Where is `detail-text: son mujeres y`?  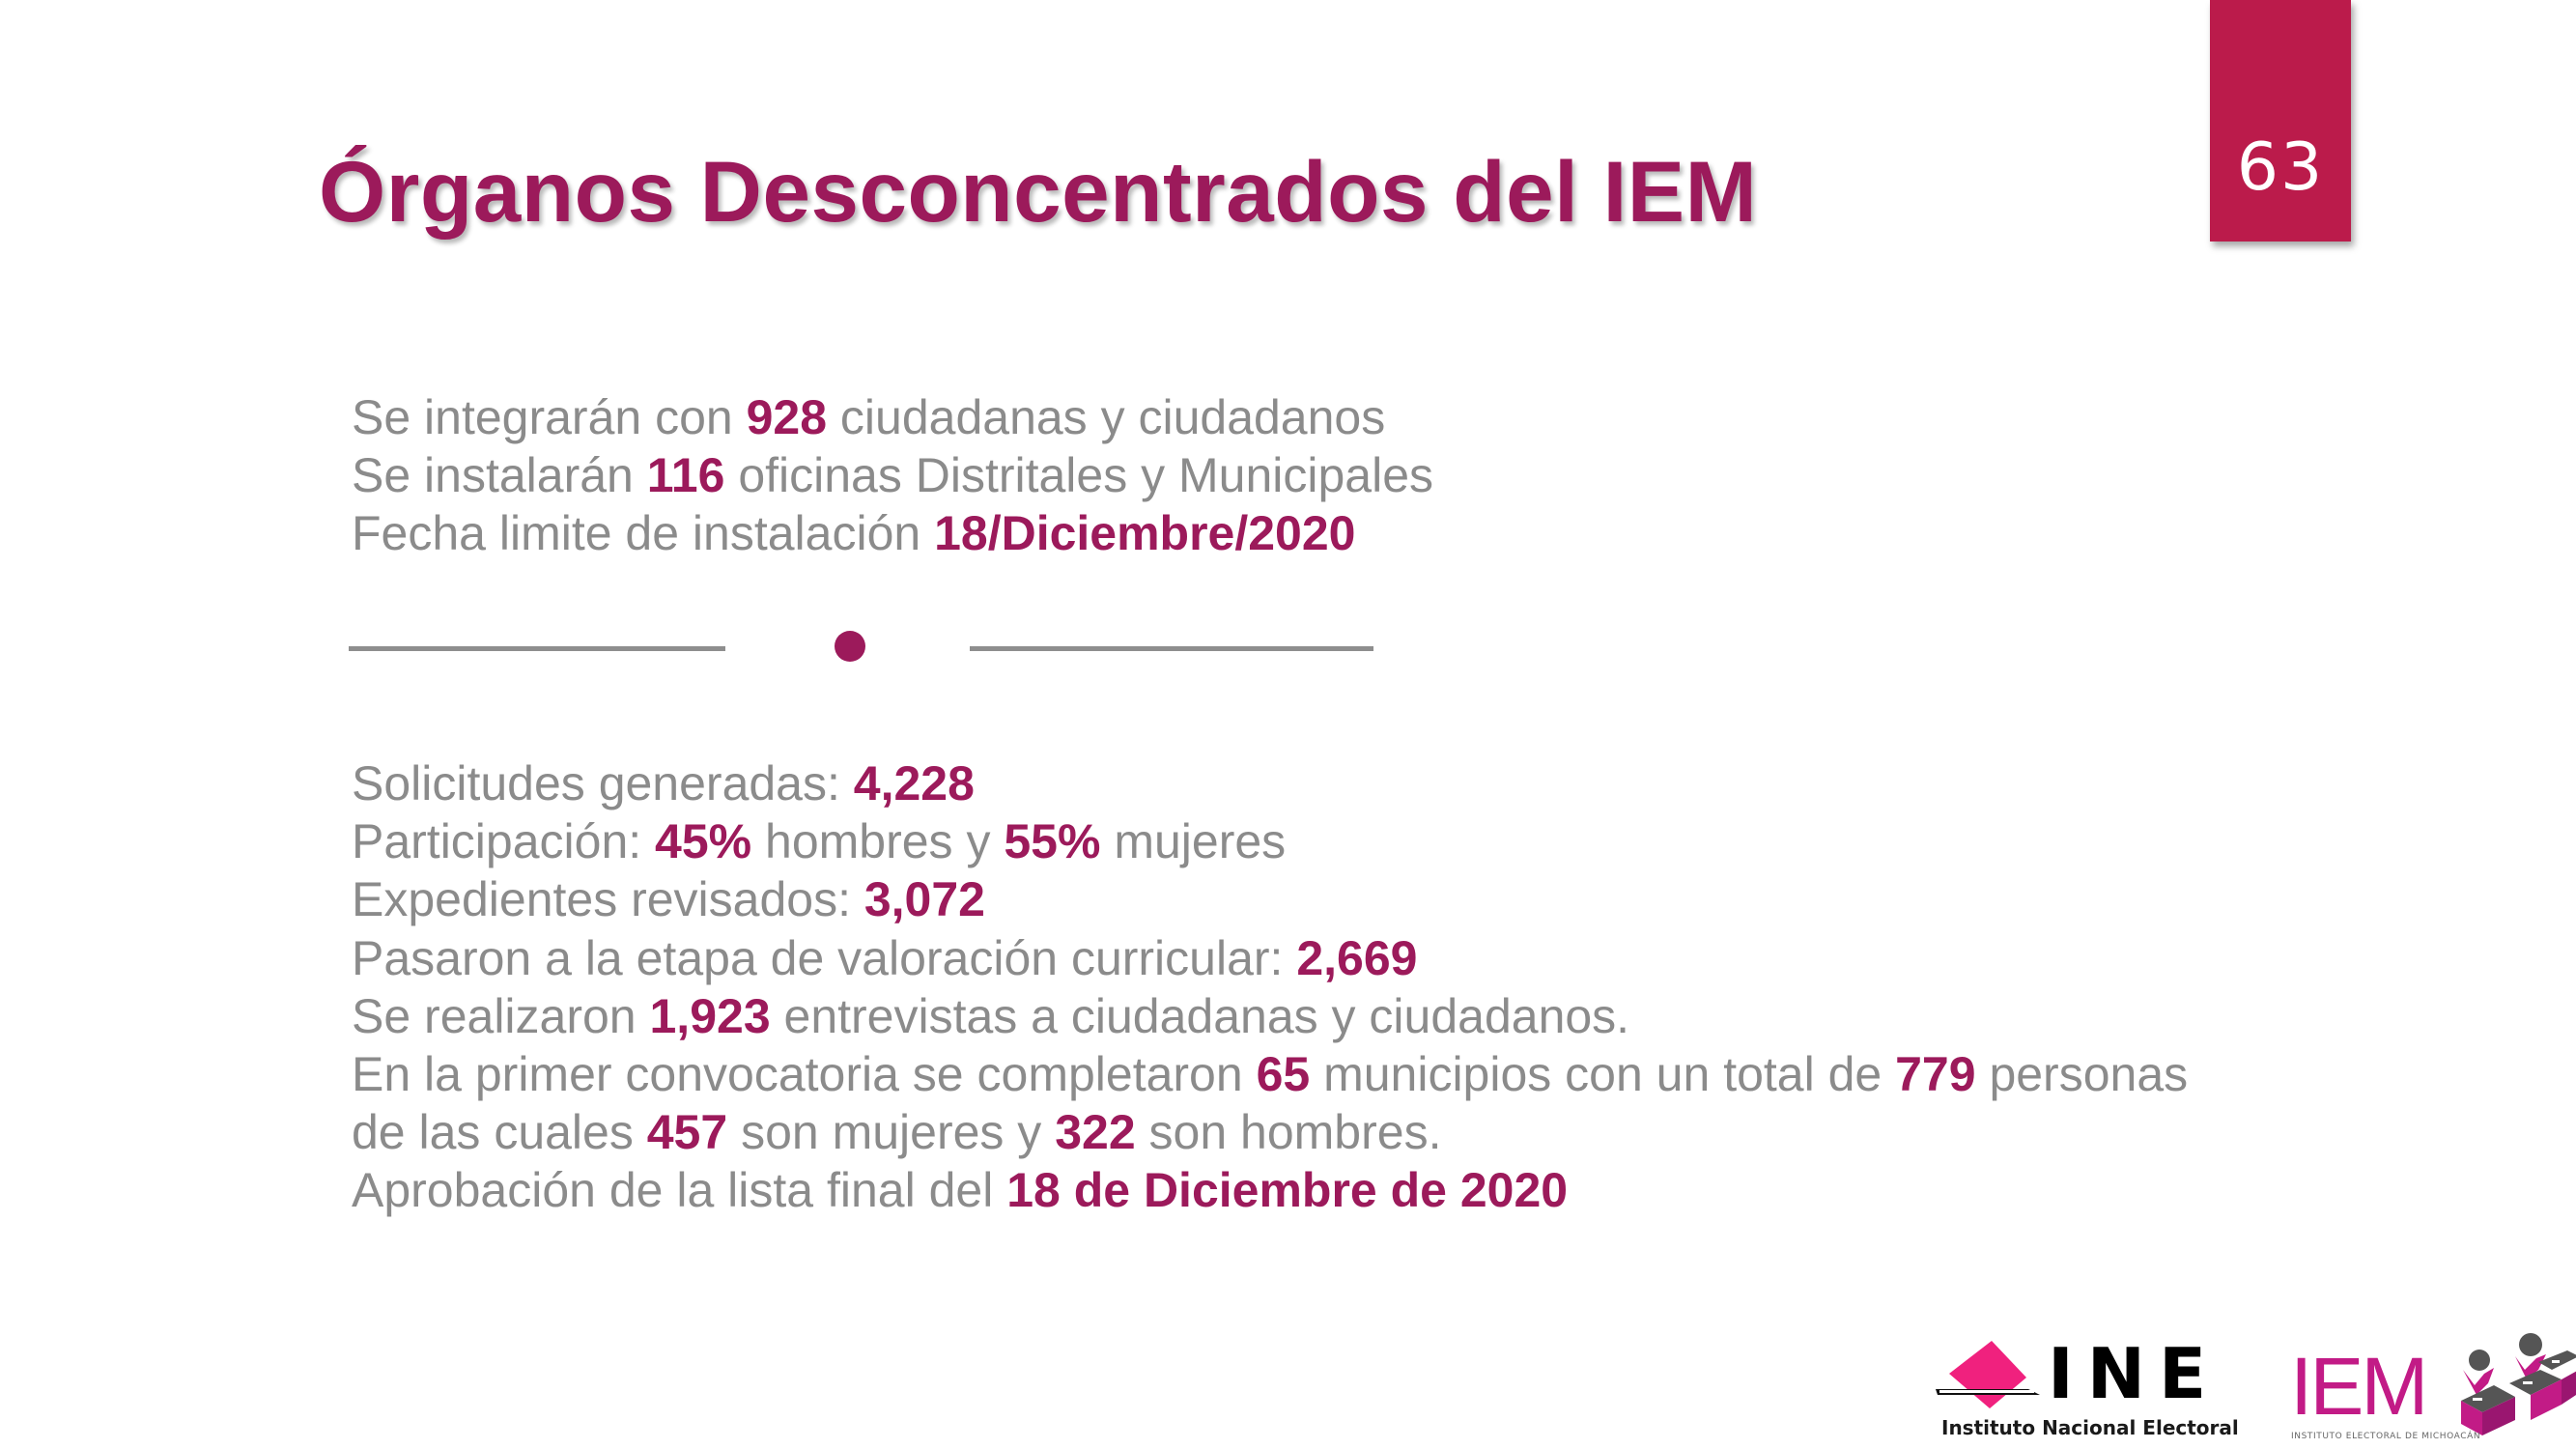 detail-text: son mujeres y is located at coordinates (891, 1132).